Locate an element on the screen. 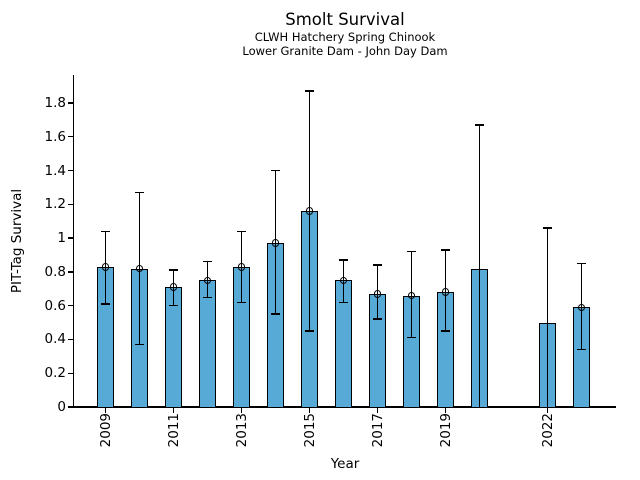 This screenshot has width=640, height=480. y-axis-line is located at coordinates (73, 241).